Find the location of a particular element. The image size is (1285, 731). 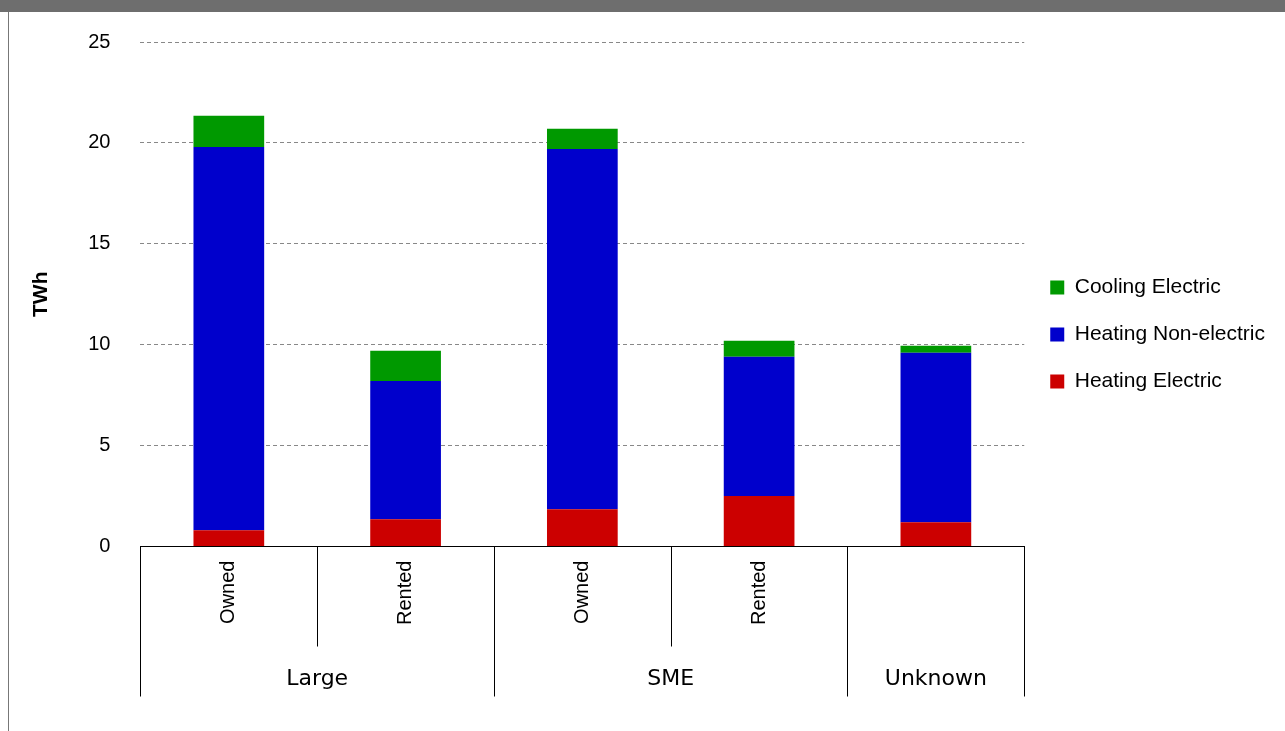

legend-label: Heating Electric is located at coordinates (1148, 380).